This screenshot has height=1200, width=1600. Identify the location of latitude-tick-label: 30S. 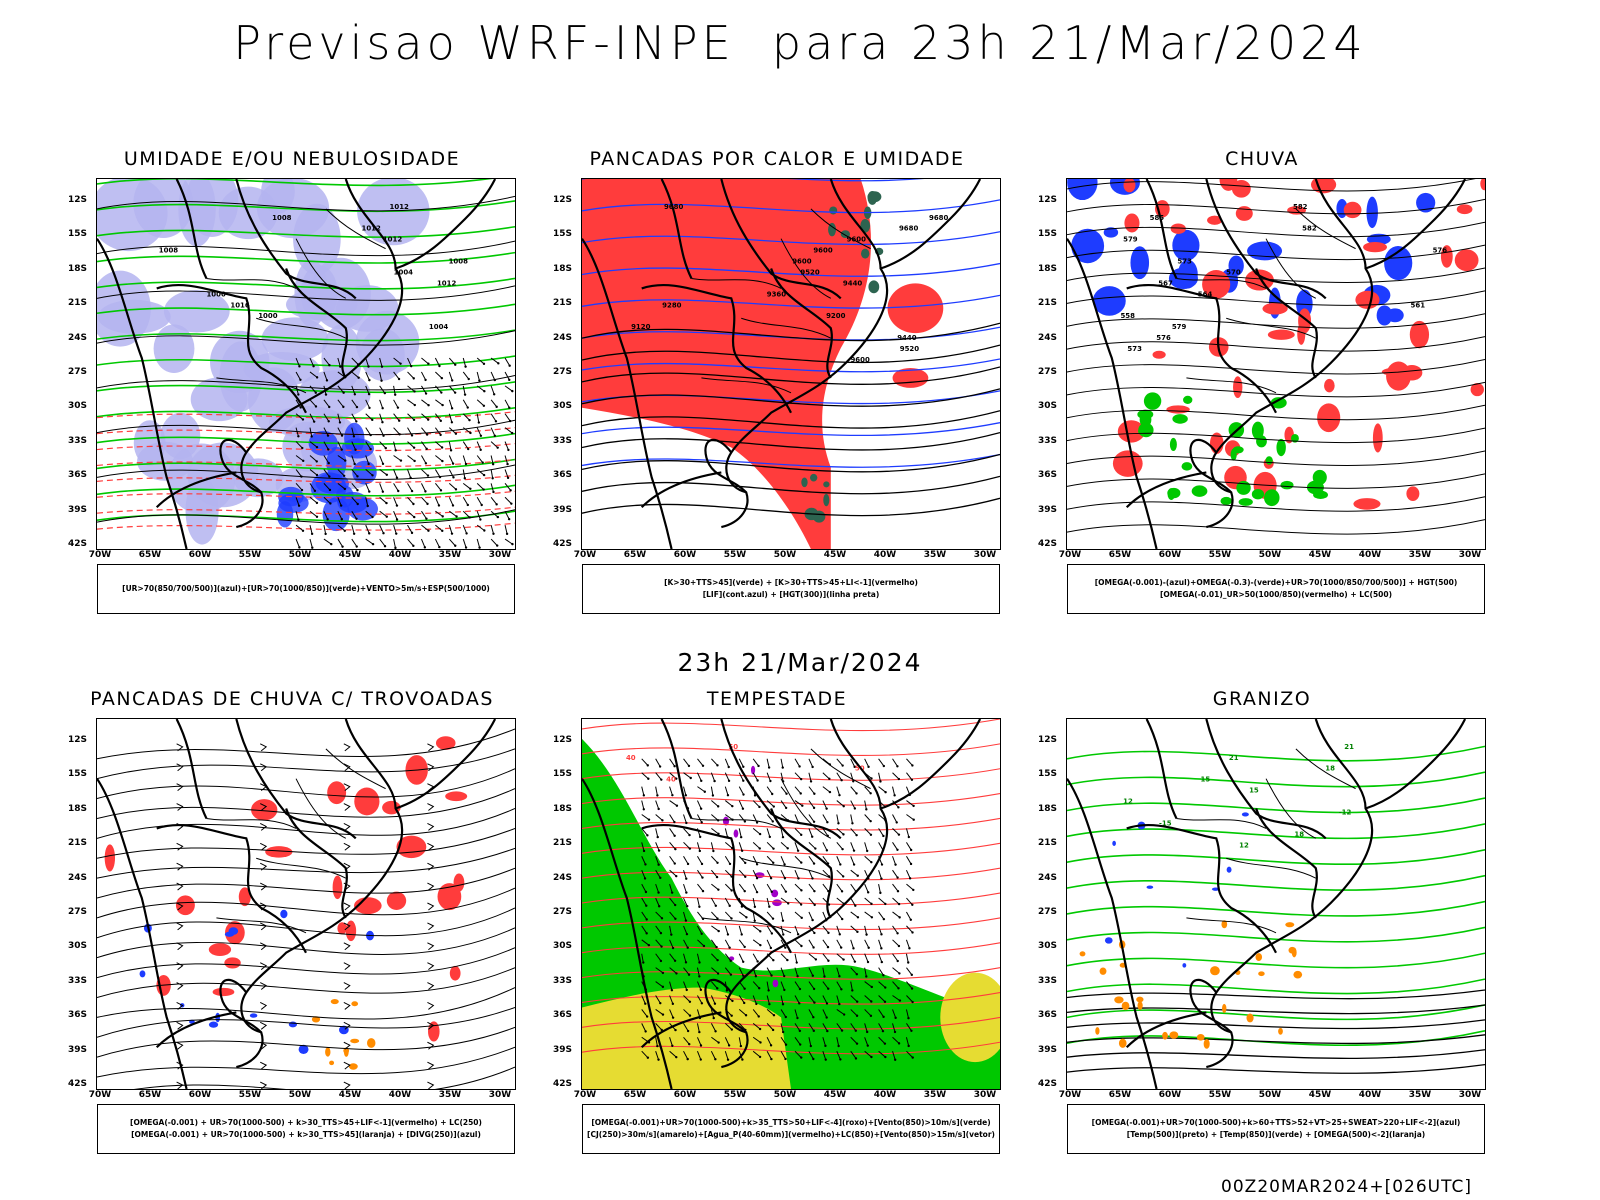
(78, 406).